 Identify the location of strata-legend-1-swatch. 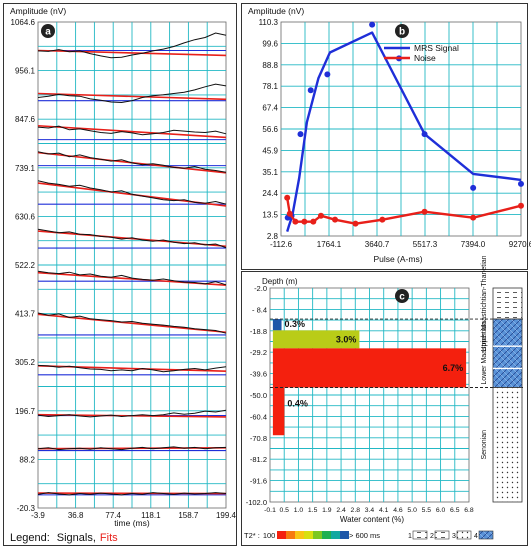
(420, 535).